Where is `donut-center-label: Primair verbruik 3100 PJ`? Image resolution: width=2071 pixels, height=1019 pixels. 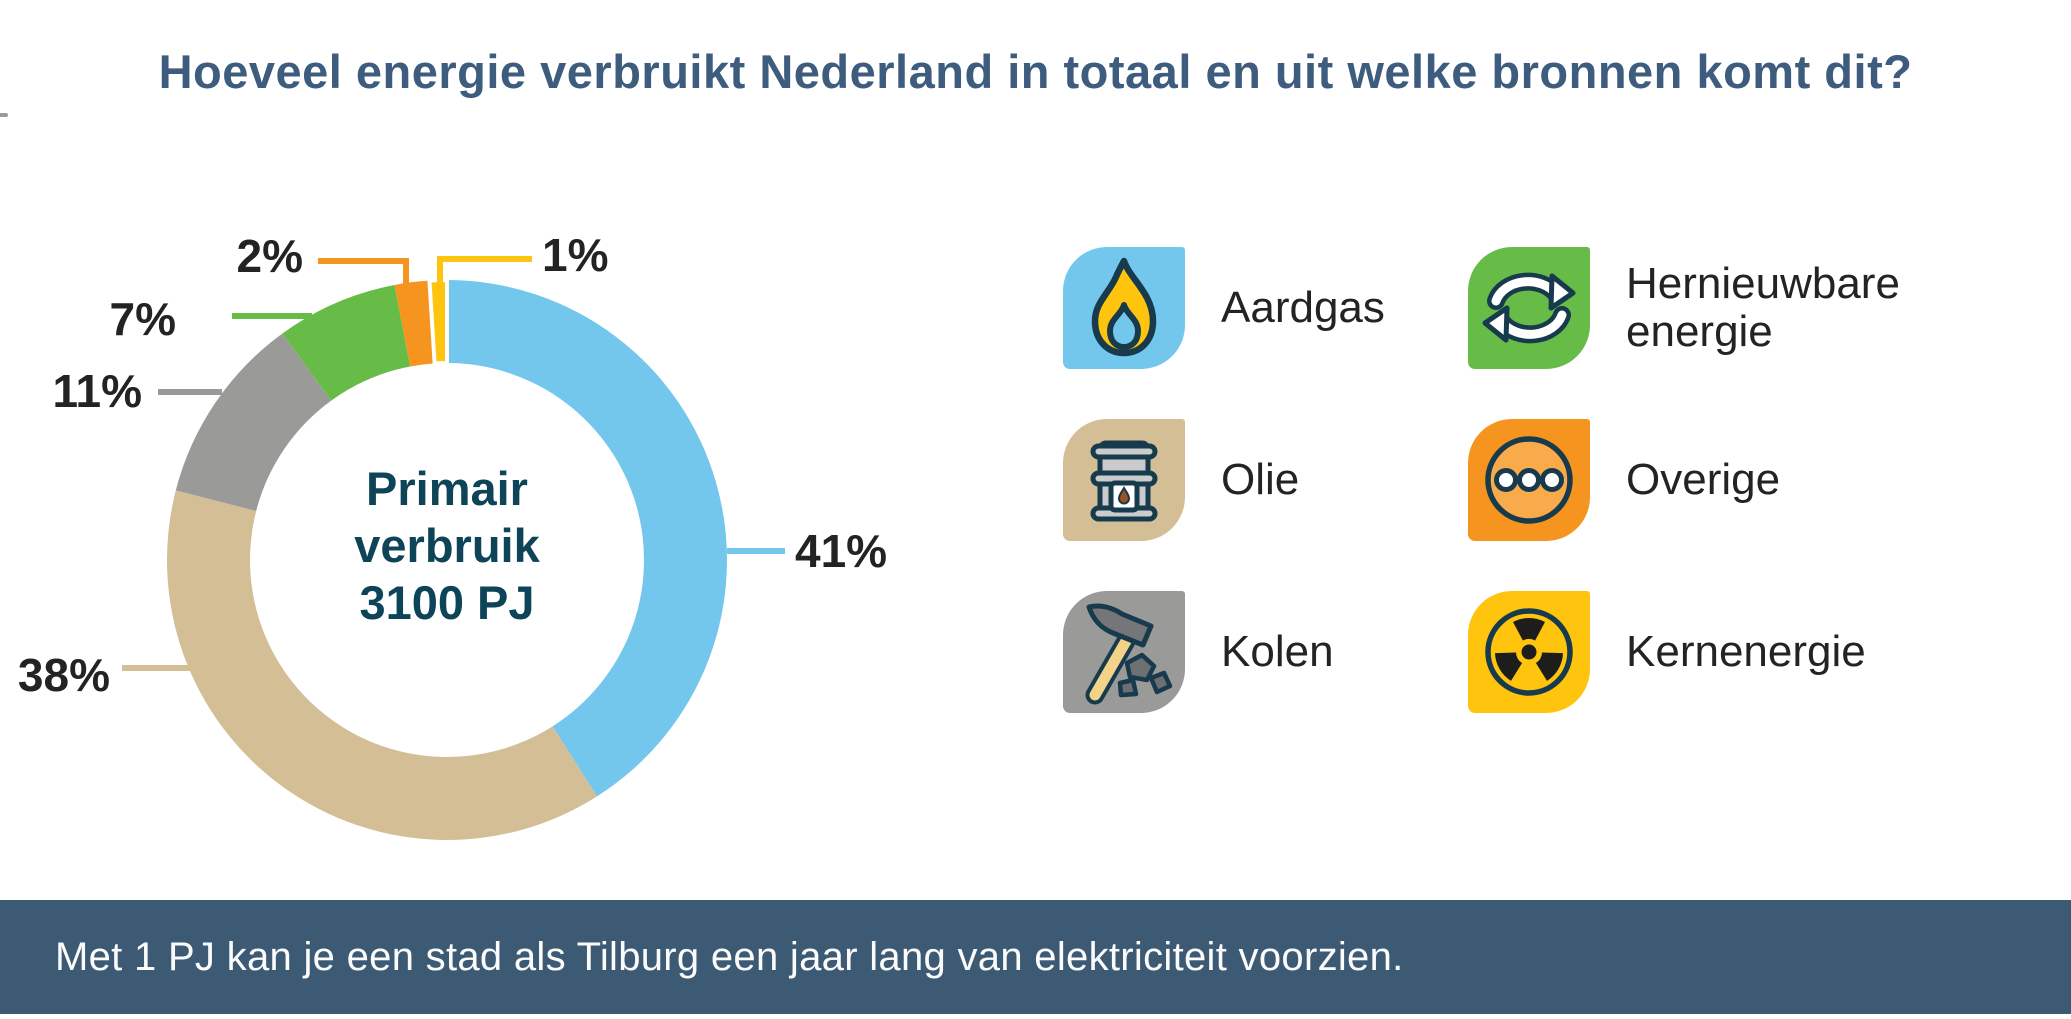 donut-center-label: Primair verbruik 3100 PJ is located at coordinates (447, 545).